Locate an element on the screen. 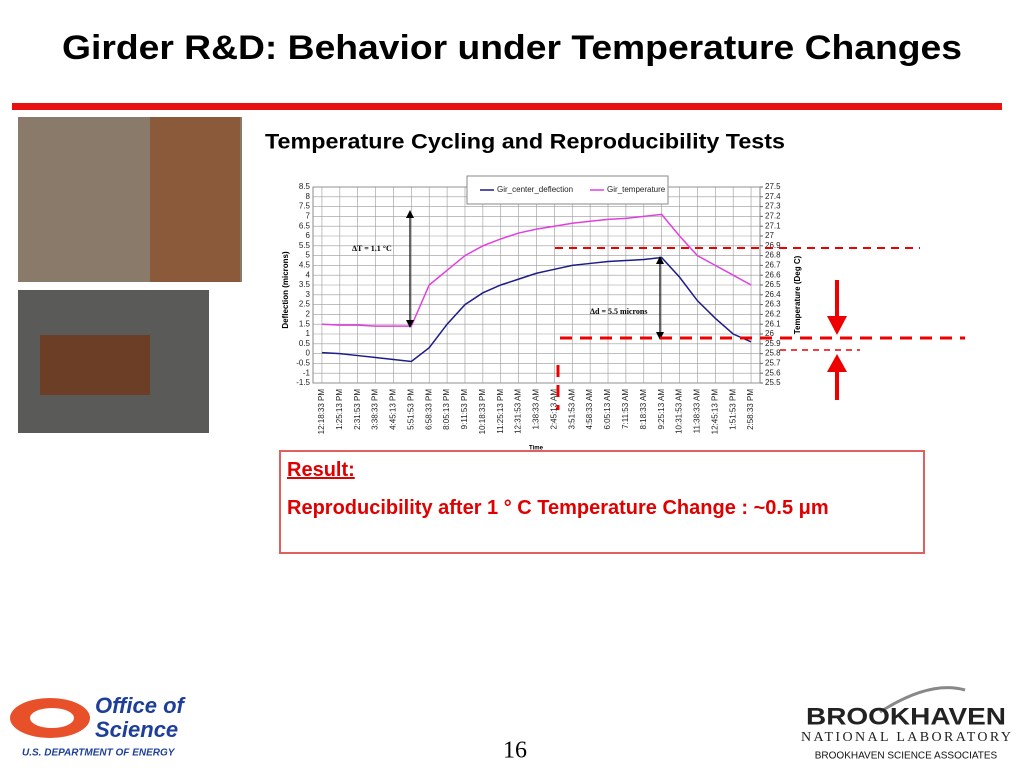 The image size is (1024, 768). annotation: Δd = 5.5 microns is located at coordinates (618, 311).